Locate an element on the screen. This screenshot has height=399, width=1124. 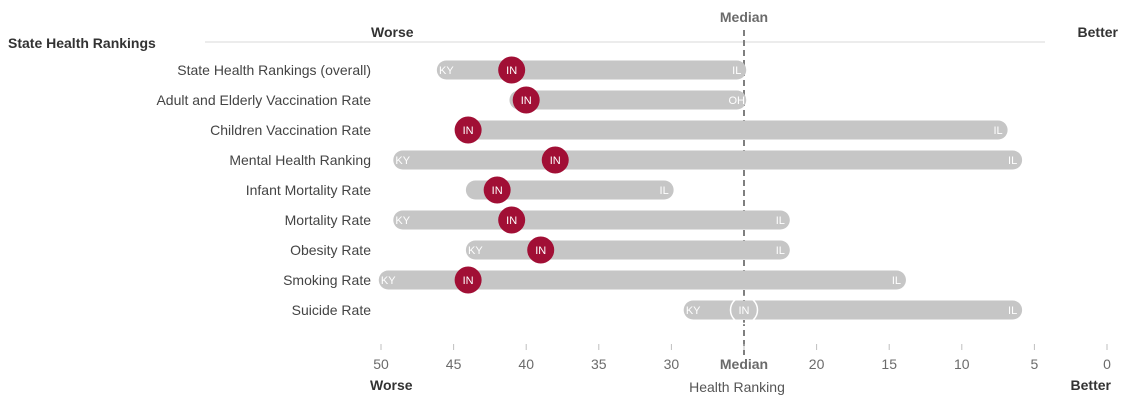
chart-row: State Health Rankings (overall) KY IL IN is located at coordinates (462, 70).